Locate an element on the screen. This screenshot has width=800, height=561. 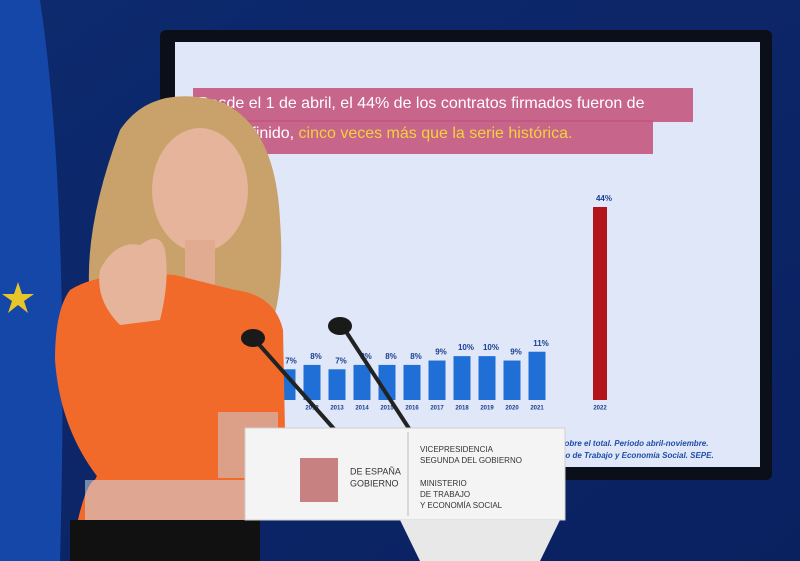
podium-text: DE TRABAJO is located at coordinates (445, 494).